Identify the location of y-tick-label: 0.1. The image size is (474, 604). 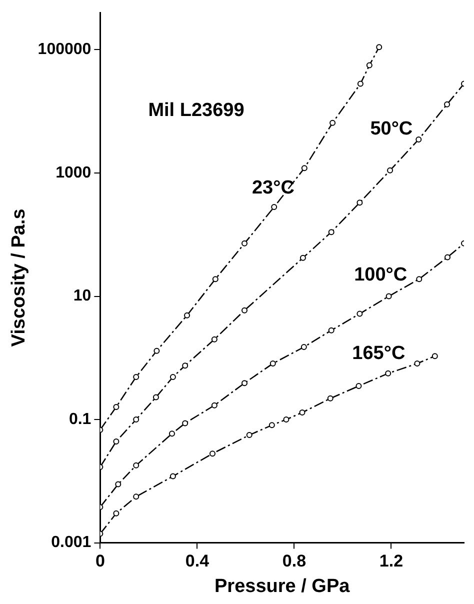
(80, 419).